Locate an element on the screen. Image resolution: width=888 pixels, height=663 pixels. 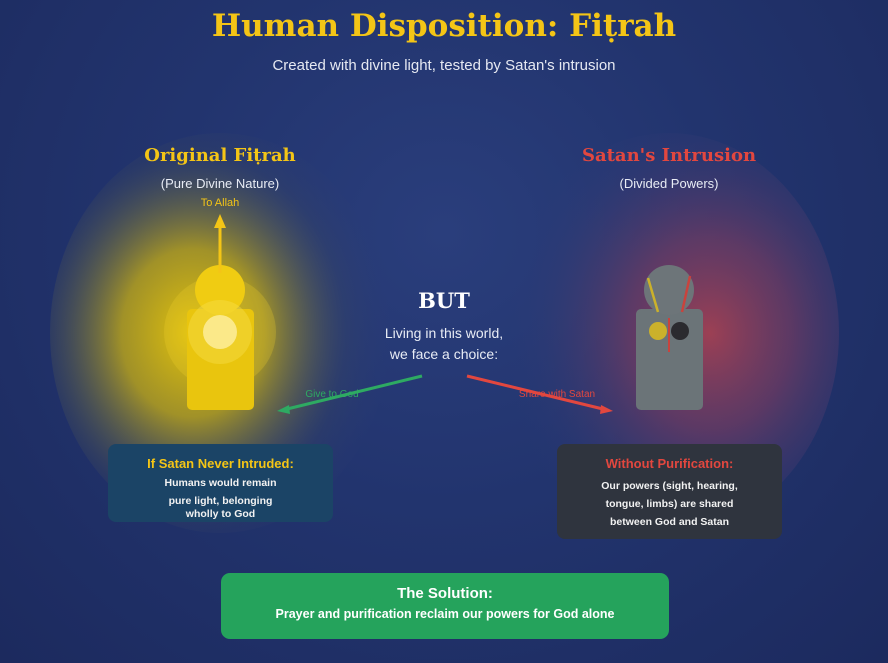
without-purification-line-1: Our powers (sight, hearing, is located at coordinates (669, 486).